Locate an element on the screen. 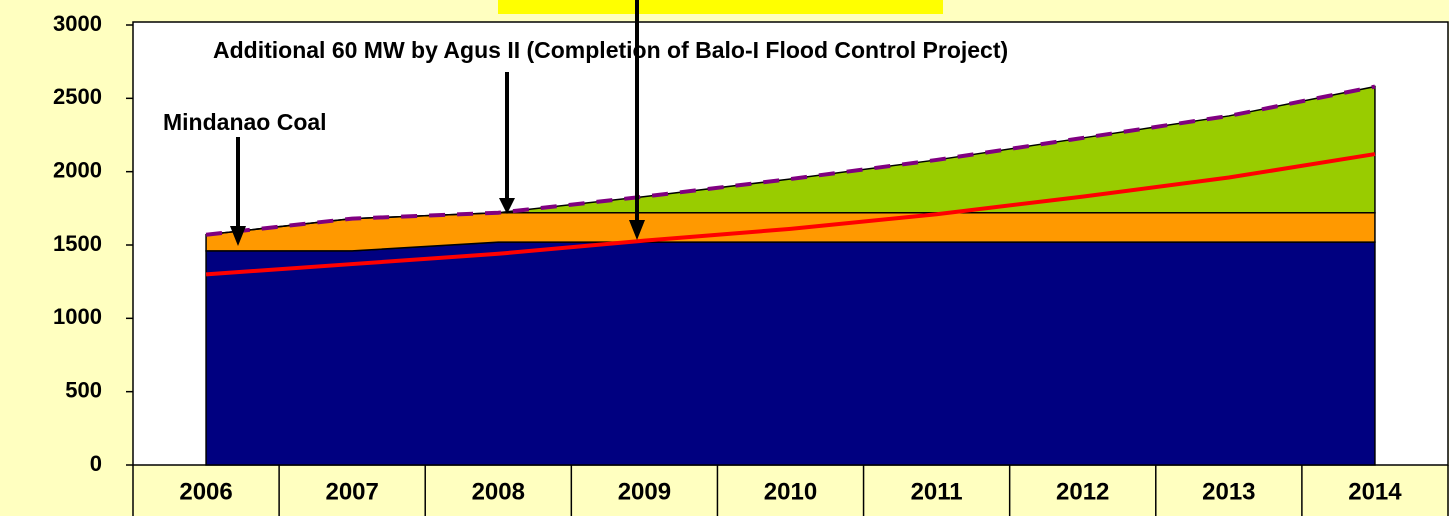 Image resolution: width=1449 pixels, height=516 pixels. x-tick-label: 2012 is located at coordinates (1082, 491).